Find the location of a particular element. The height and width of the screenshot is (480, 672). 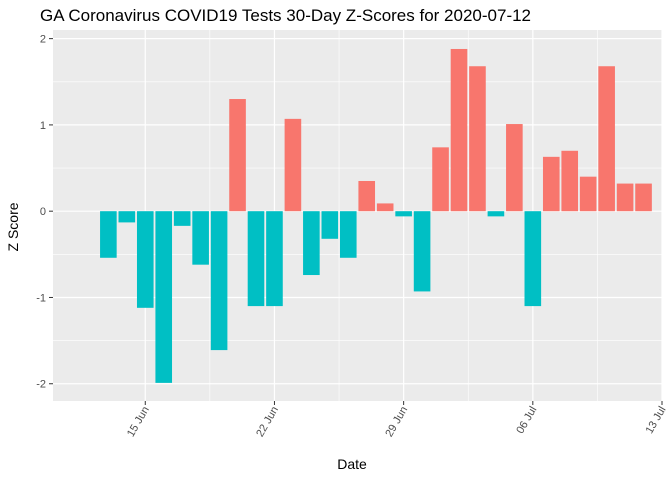

x-tick-label: 29 Jun is located at coordinates (396, 422).